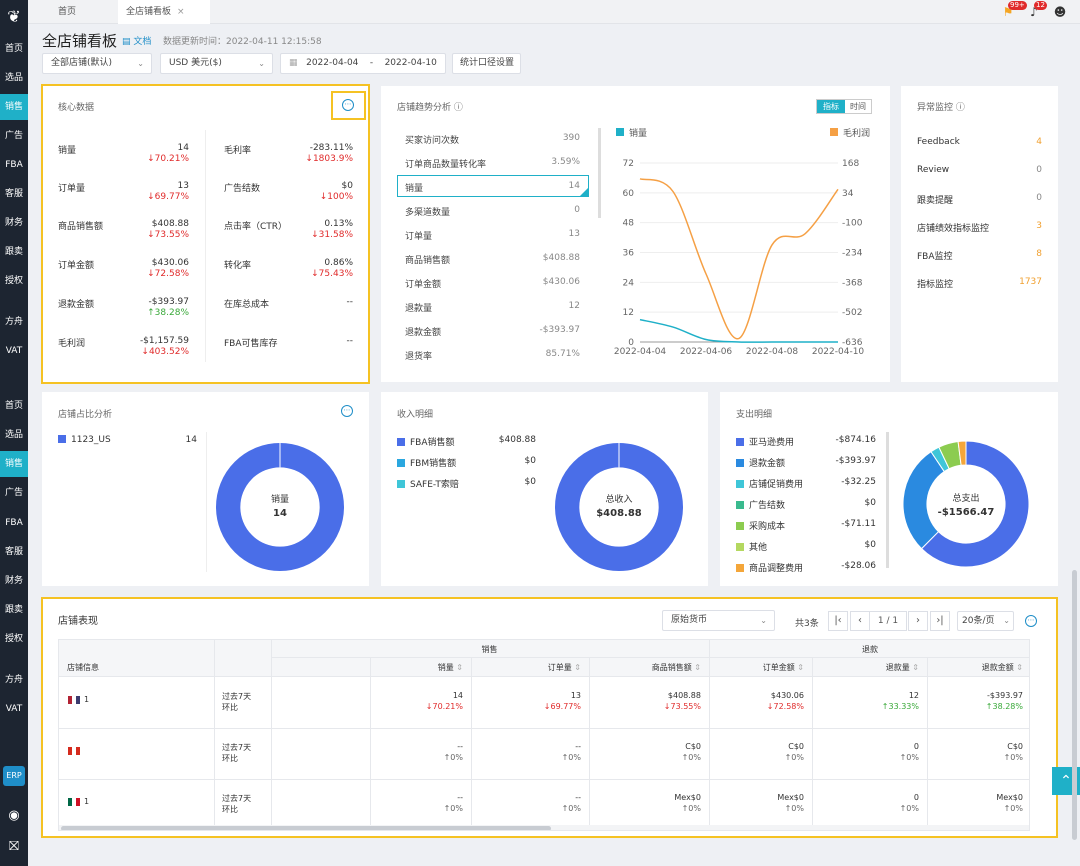 The width and height of the screenshot is (1080, 866). I want to click on expense-scrollbar, so click(887, 500).